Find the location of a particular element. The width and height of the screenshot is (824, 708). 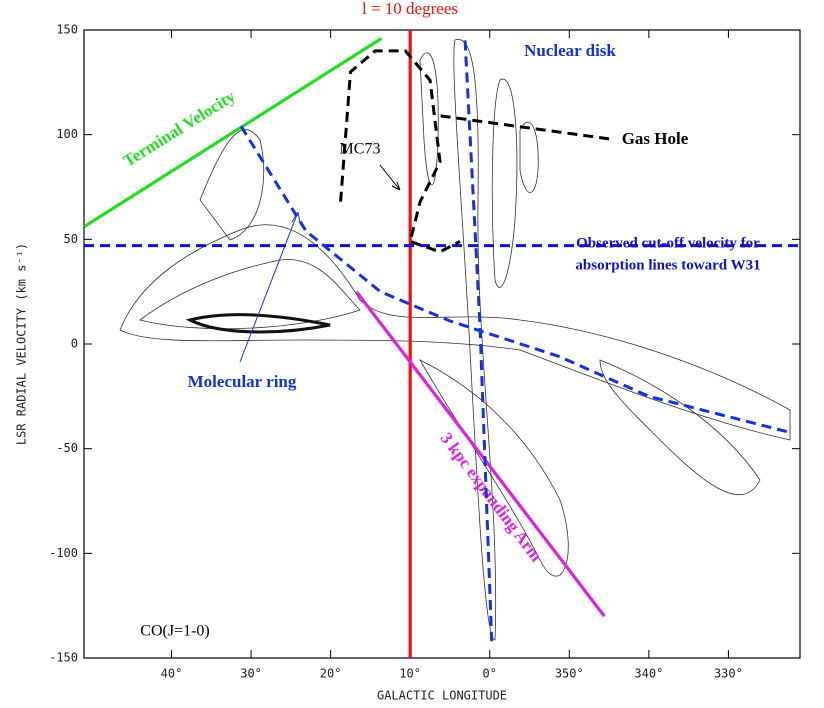

y-tick-label: 0 is located at coordinates (74, 344).